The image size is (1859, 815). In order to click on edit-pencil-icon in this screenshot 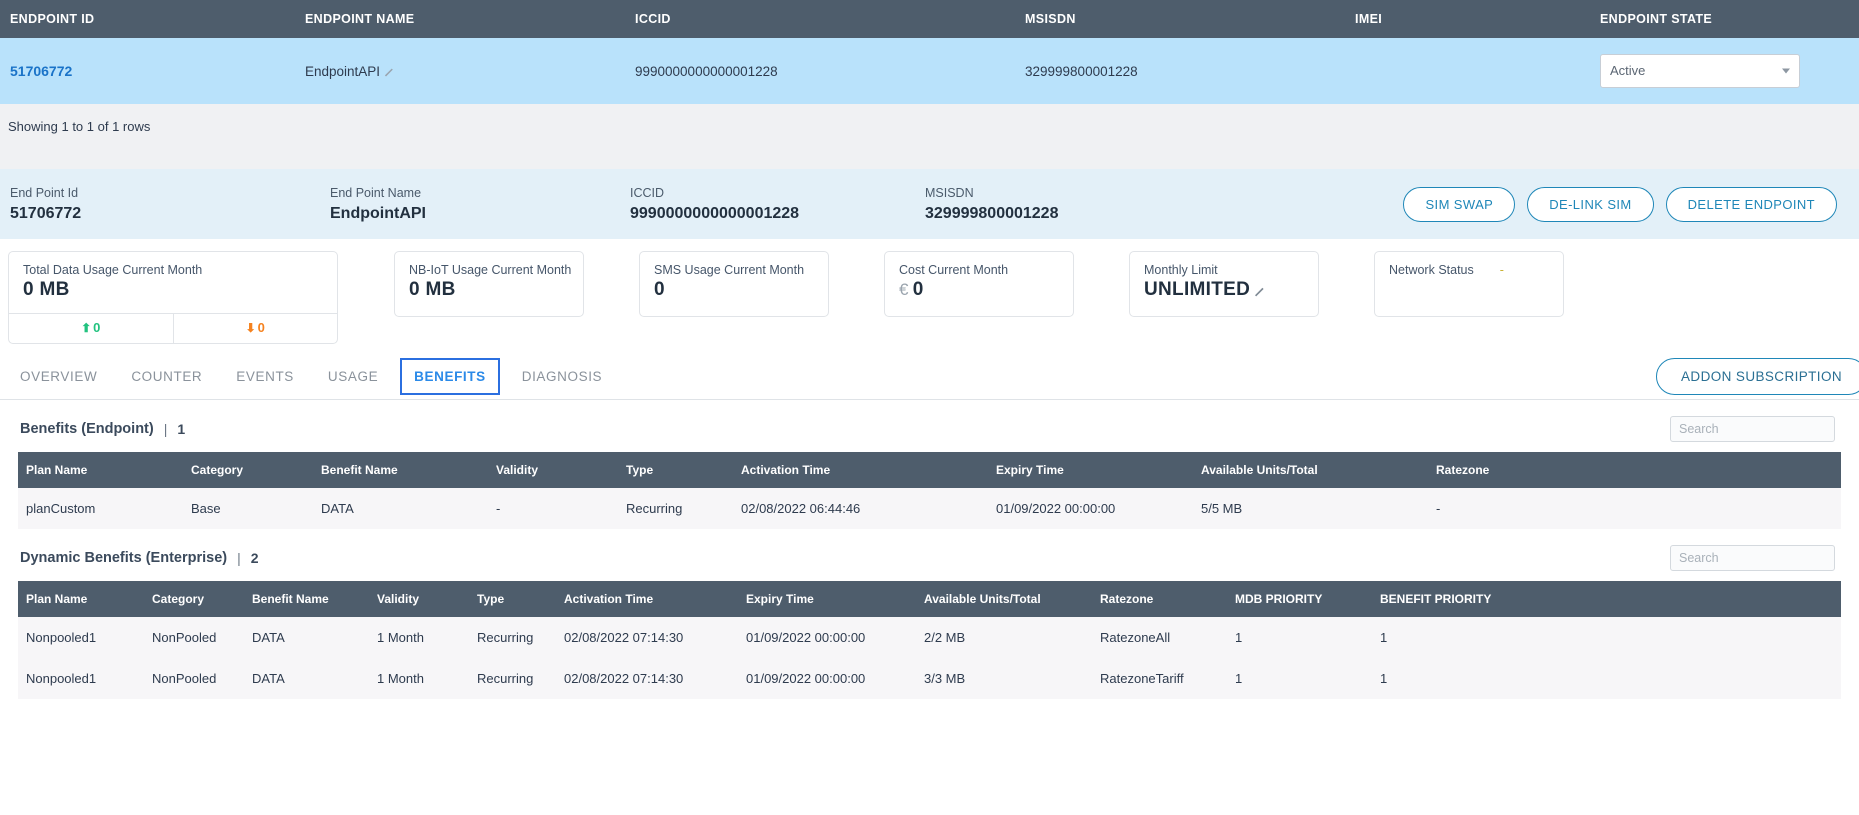, I will do `click(389, 71)`.